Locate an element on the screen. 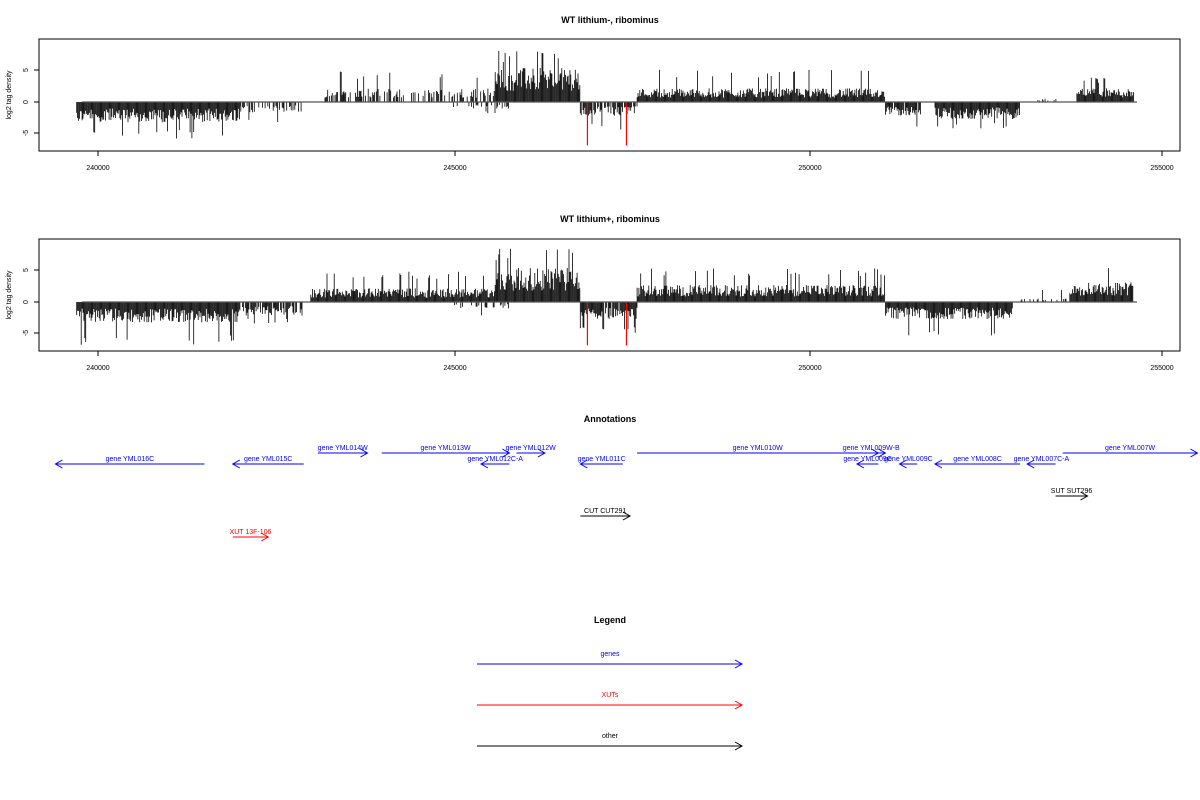 The height and width of the screenshot is (800, 1200). feature-gene: gene YML008C is located at coordinates (977, 462).